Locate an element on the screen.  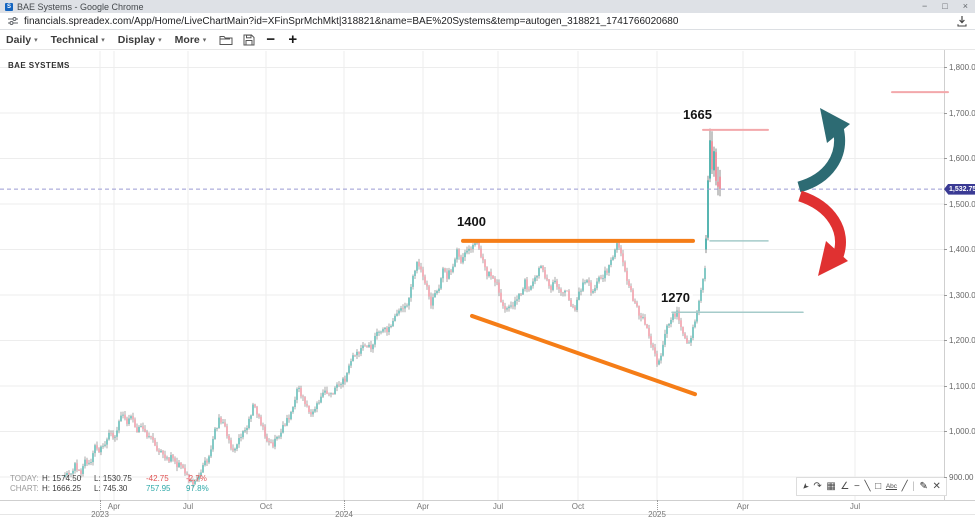
trendline-tool-icon: ╲ is located at coordinates (867, 486).